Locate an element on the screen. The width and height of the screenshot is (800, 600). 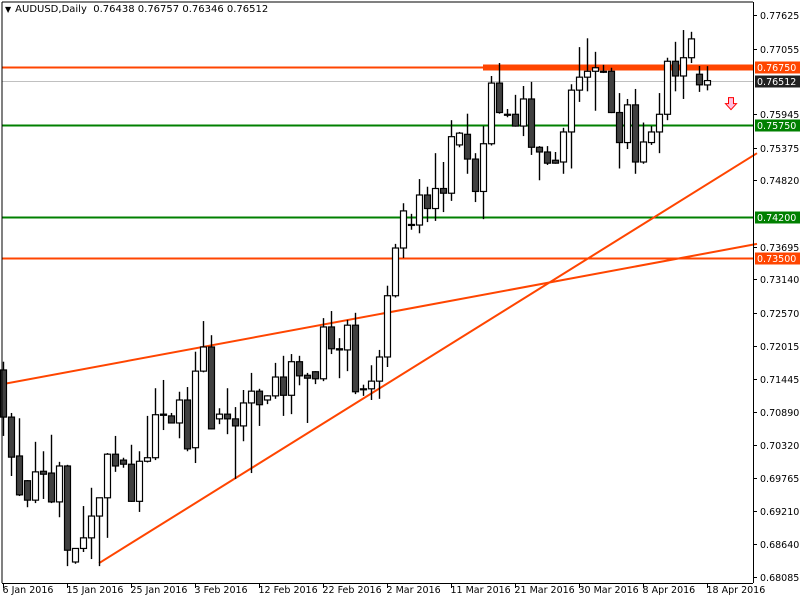
level-label-bg is located at coordinates (777, 258).